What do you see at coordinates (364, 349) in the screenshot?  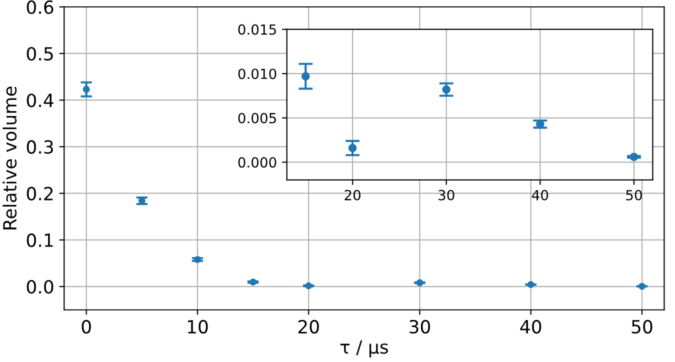 I see `x-axis-title: τ / μs` at bounding box center [364, 349].